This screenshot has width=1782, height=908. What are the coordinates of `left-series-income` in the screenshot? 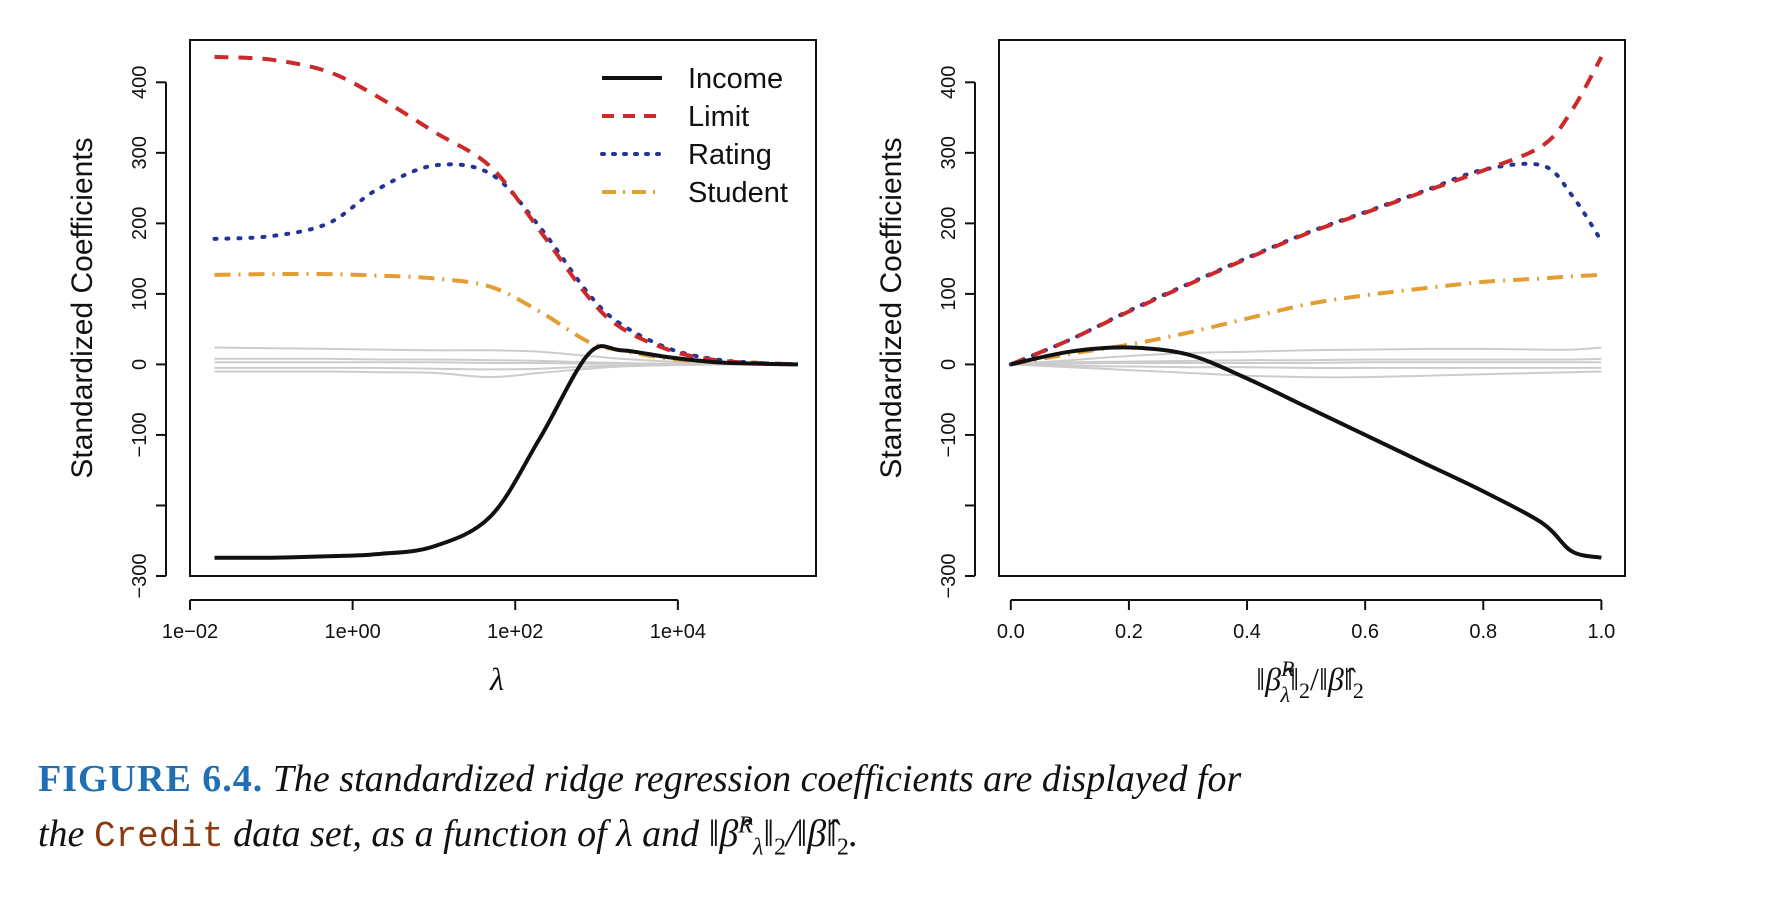 It's located at (506, 452).